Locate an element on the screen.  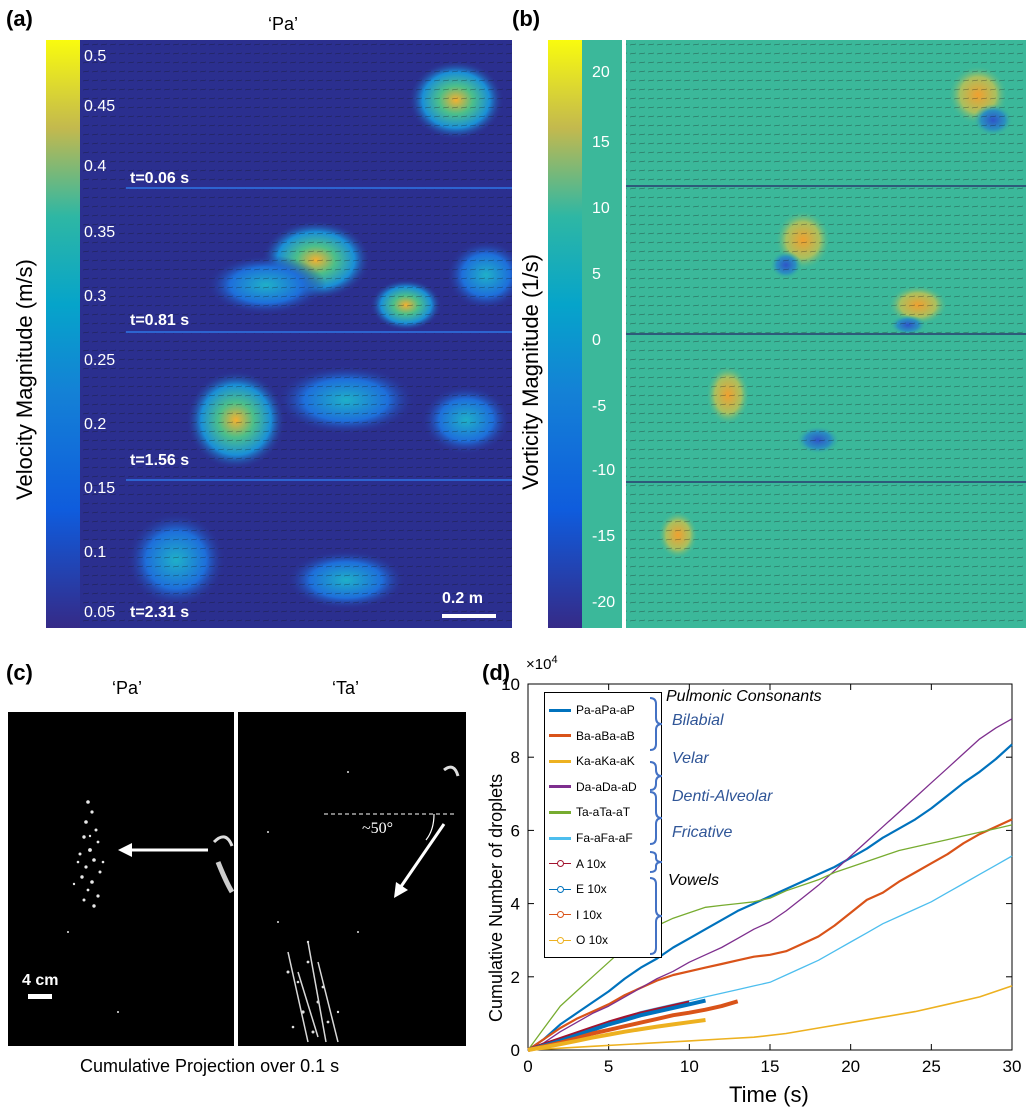
panel-c-left-title: ‘Pa’ is located at coordinates (127, 688).